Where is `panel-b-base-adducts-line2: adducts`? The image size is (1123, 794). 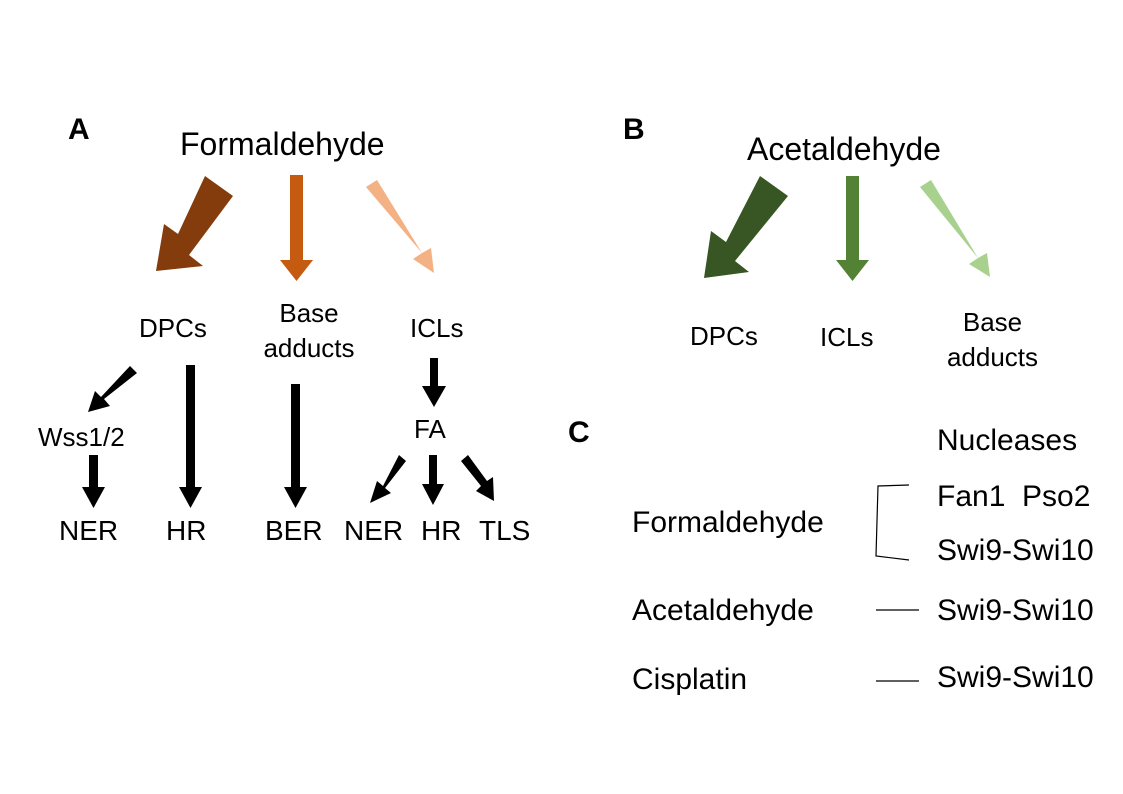
panel-b-base-adducts-line2: adducts is located at coordinates (992, 357).